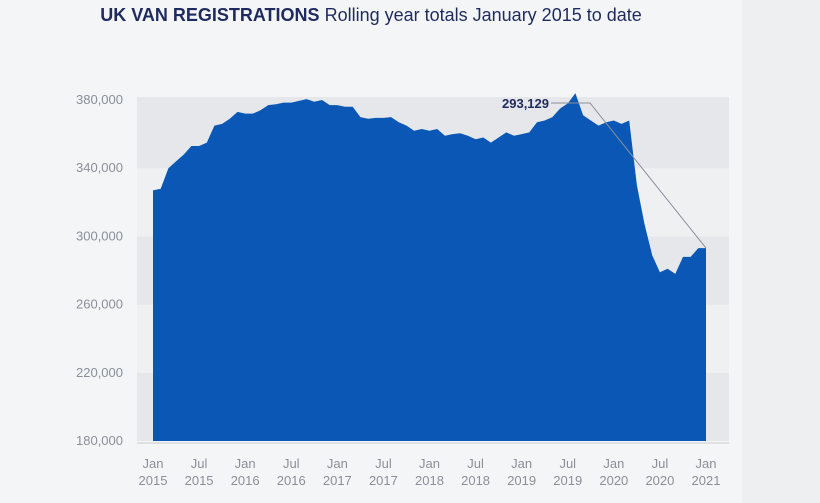 The width and height of the screenshot is (820, 503). I want to click on x-tick-label: 2021, so click(706, 480).